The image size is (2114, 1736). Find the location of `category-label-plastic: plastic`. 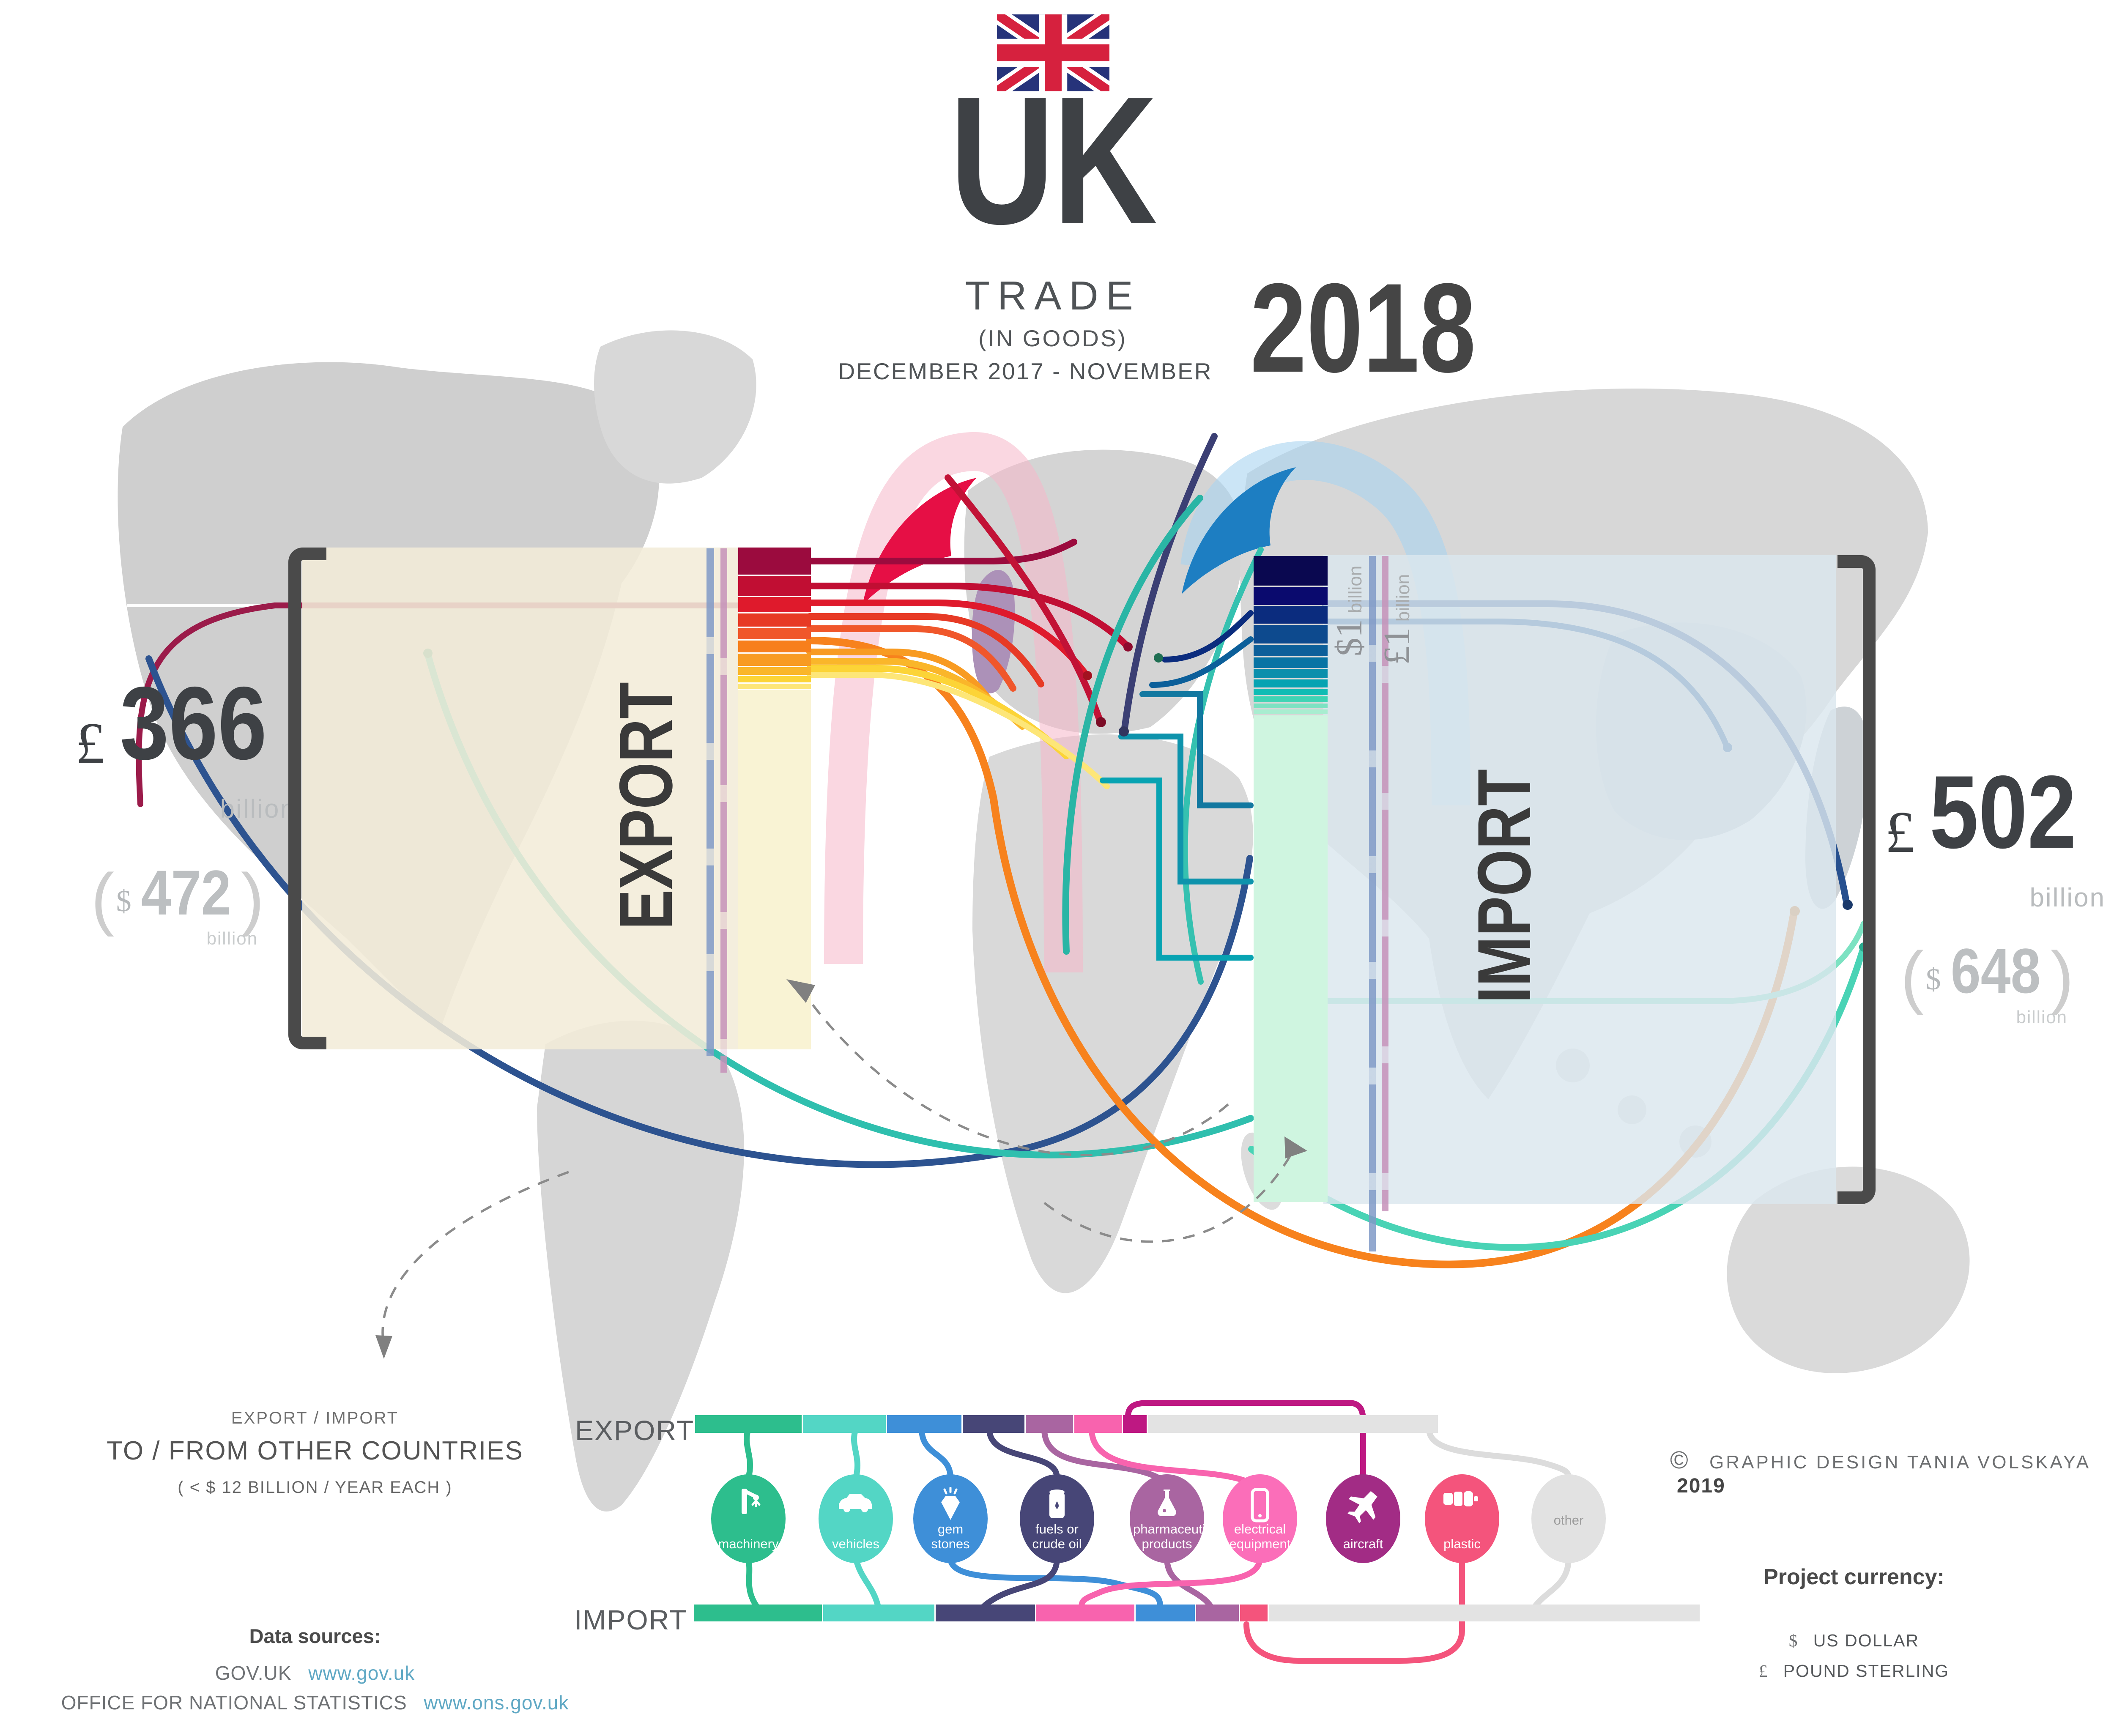

category-label-plastic: plastic is located at coordinates (1462, 1543).